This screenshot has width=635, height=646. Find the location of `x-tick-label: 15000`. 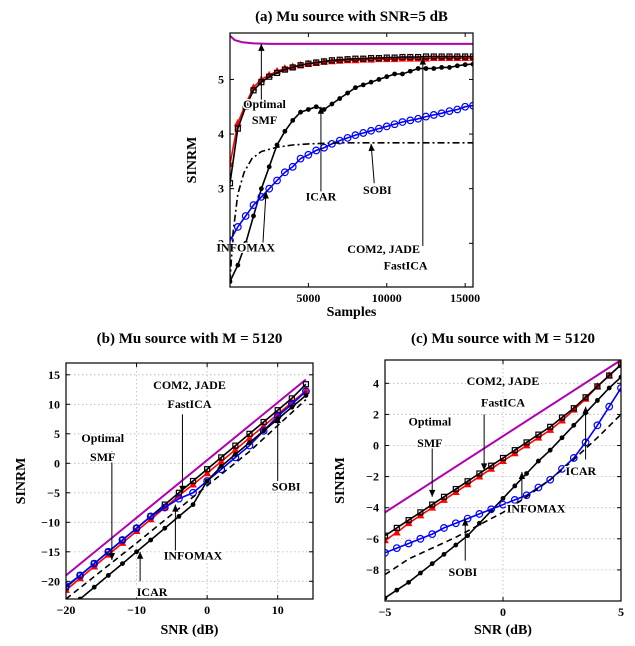

x-tick-label: 15000 is located at coordinates (465, 298).